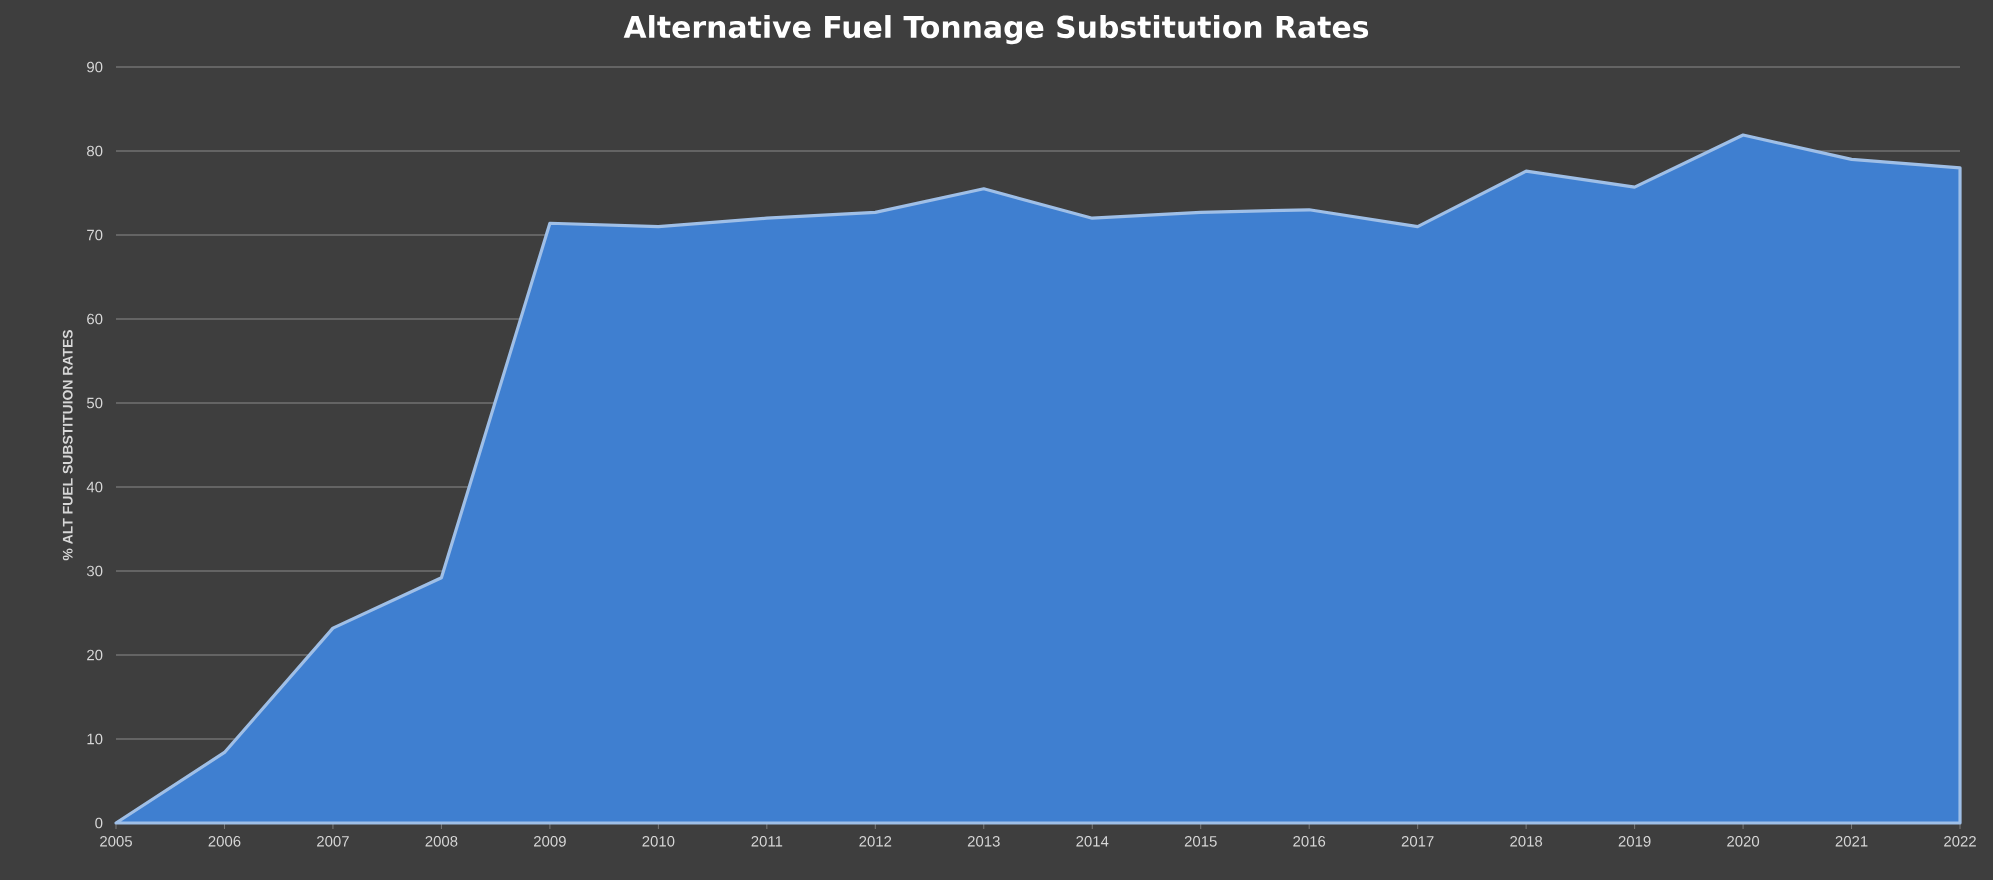 This screenshot has height=880, width=1993. Describe the element at coordinates (1960, 841) in the screenshot. I see `x-tick-label: 2022` at that location.